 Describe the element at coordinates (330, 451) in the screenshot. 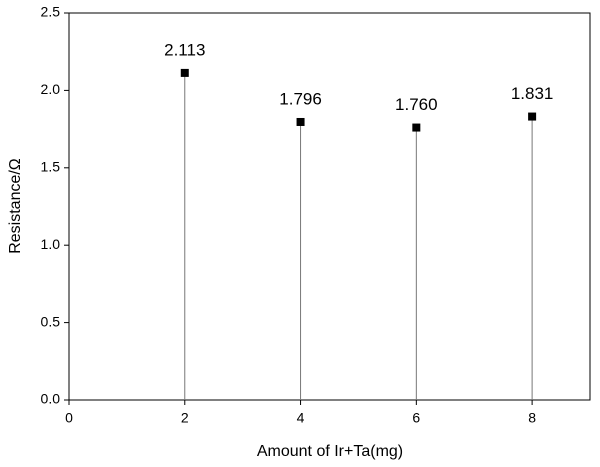

I see `x-axis-label: Amount of Ir+Ta(mg)` at that location.